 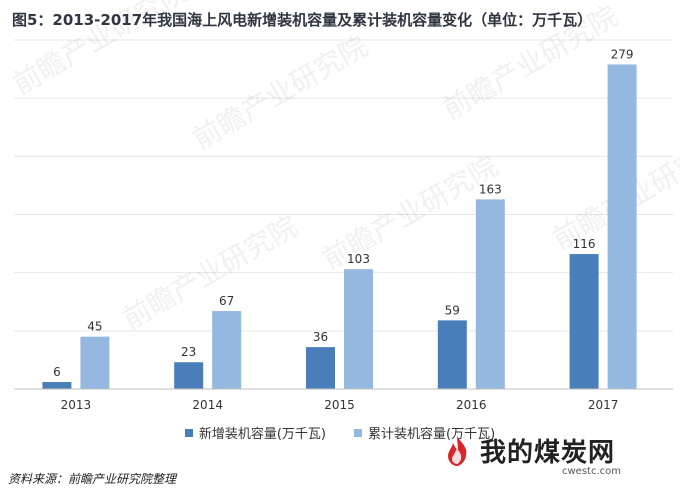 I want to click on source-note: 资料来源：前瞻产业研究院整理, so click(x=92, y=479).